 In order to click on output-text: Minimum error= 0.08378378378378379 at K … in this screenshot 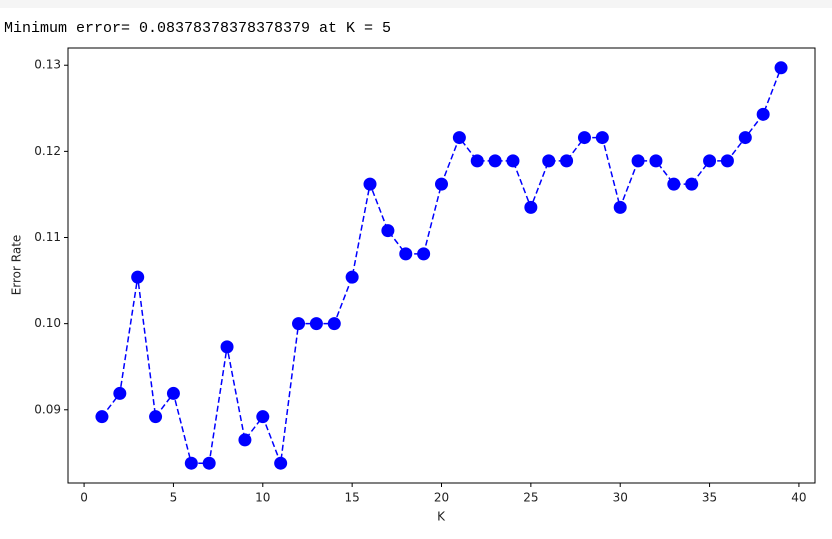, I will do `click(197, 28)`.